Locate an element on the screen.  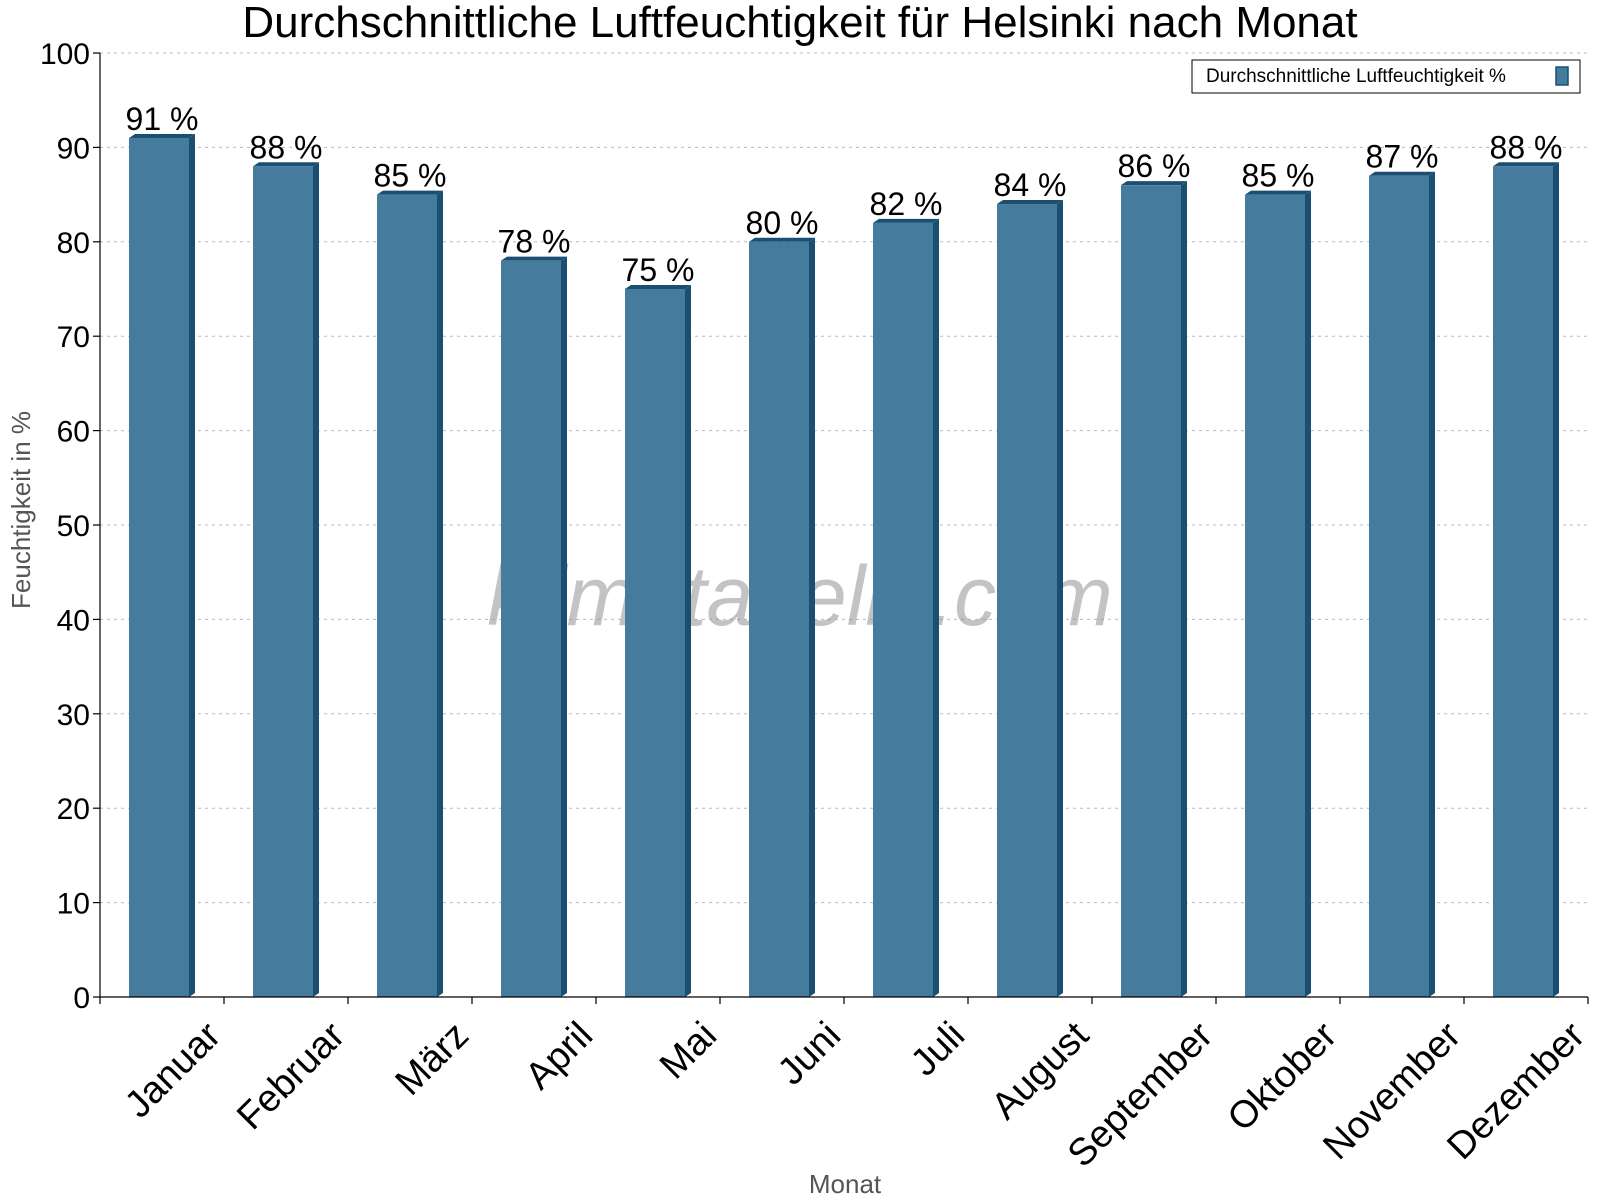
data-label: 84 % is located at coordinates (1030, 185).